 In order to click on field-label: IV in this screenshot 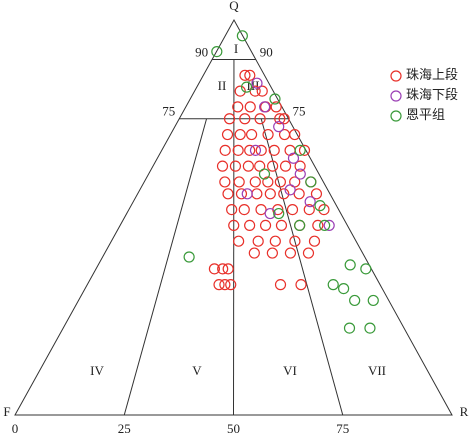, I will do `click(97, 370)`.